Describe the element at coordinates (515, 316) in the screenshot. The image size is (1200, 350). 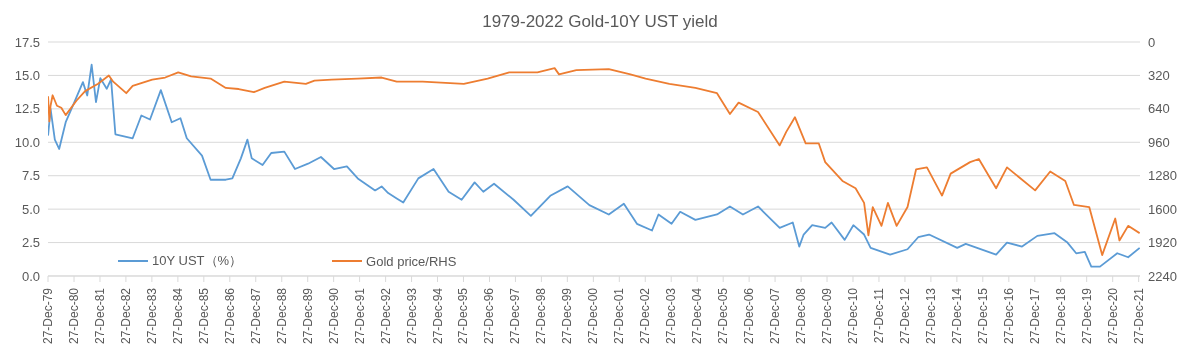
I see `x-tick-label: 27-Dec-97` at that location.